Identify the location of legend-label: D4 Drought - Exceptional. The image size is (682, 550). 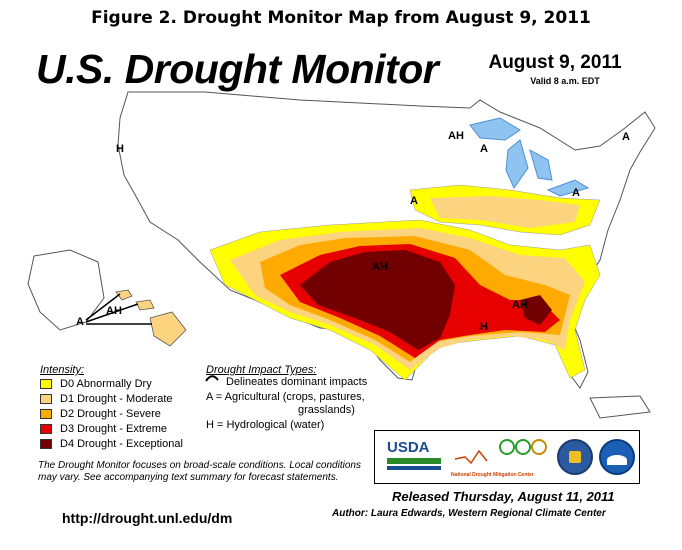
(121, 443).